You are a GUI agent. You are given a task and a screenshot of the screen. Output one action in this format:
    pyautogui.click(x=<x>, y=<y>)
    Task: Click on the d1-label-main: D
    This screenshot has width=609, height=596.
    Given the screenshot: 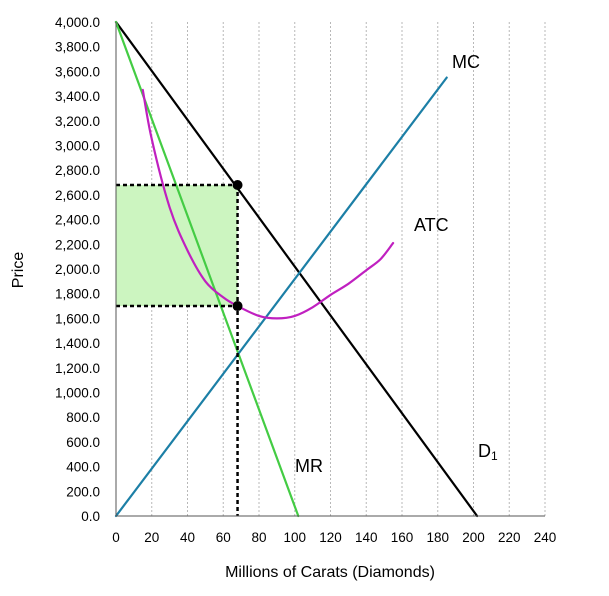 What is the action you would take?
    pyautogui.click(x=484, y=451)
    